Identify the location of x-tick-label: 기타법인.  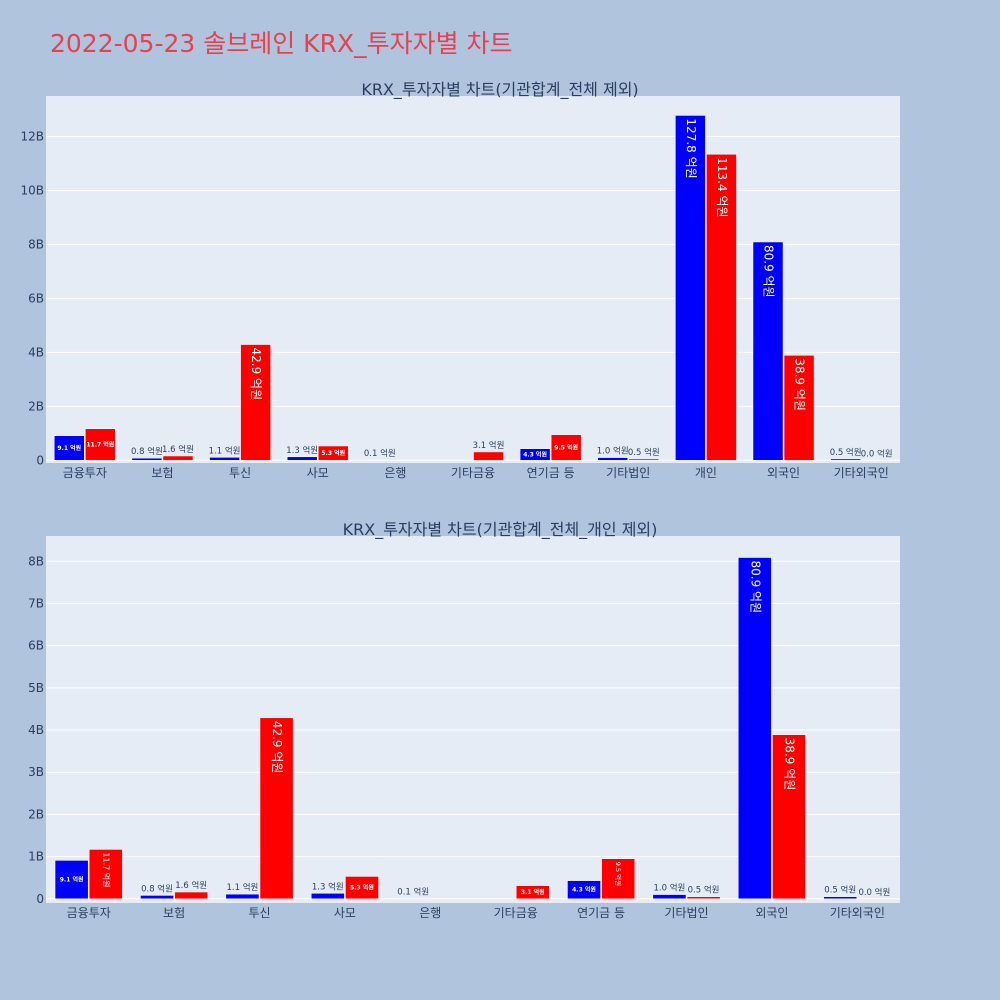
(628, 473).